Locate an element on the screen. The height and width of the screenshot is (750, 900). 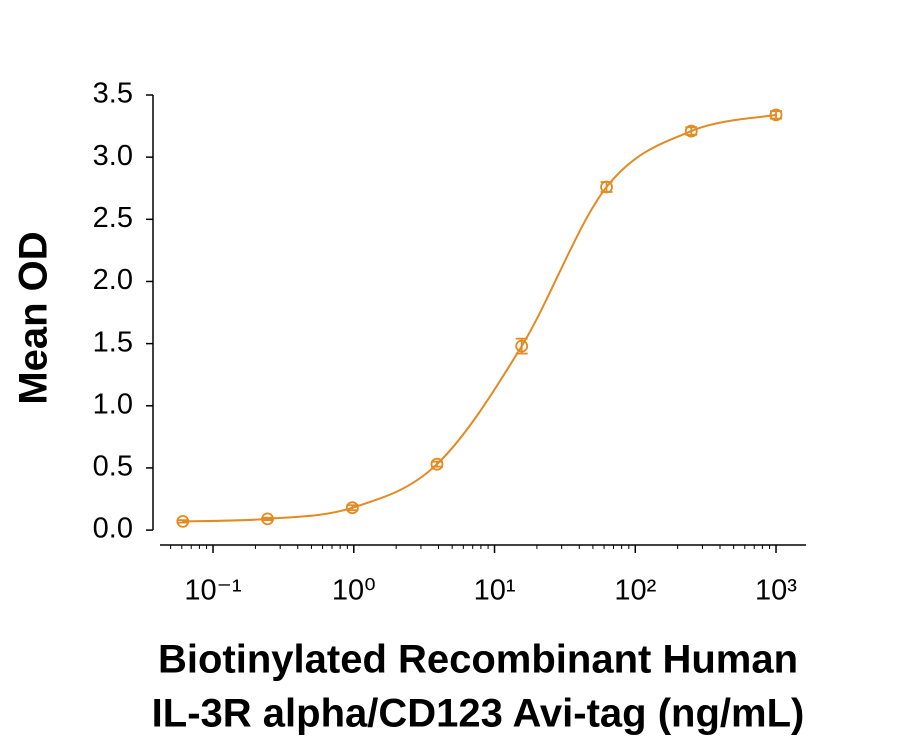
y-tick-label: 2.0 is located at coordinates (113, 280).